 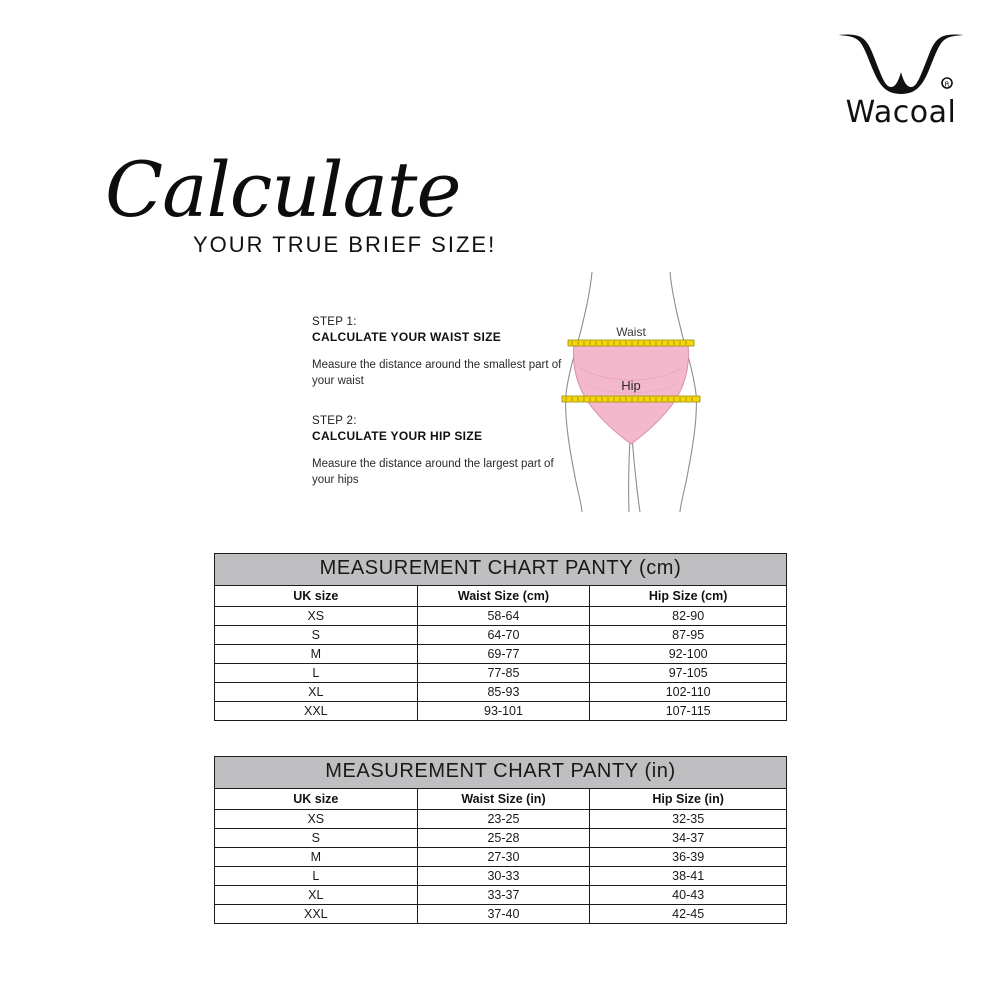 What do you see at coordinates (345, 244) in the screenshot?
I see `page-subtitle: YOUR TRUE BRIEF SIZE!` at bounding box center [345, 244].